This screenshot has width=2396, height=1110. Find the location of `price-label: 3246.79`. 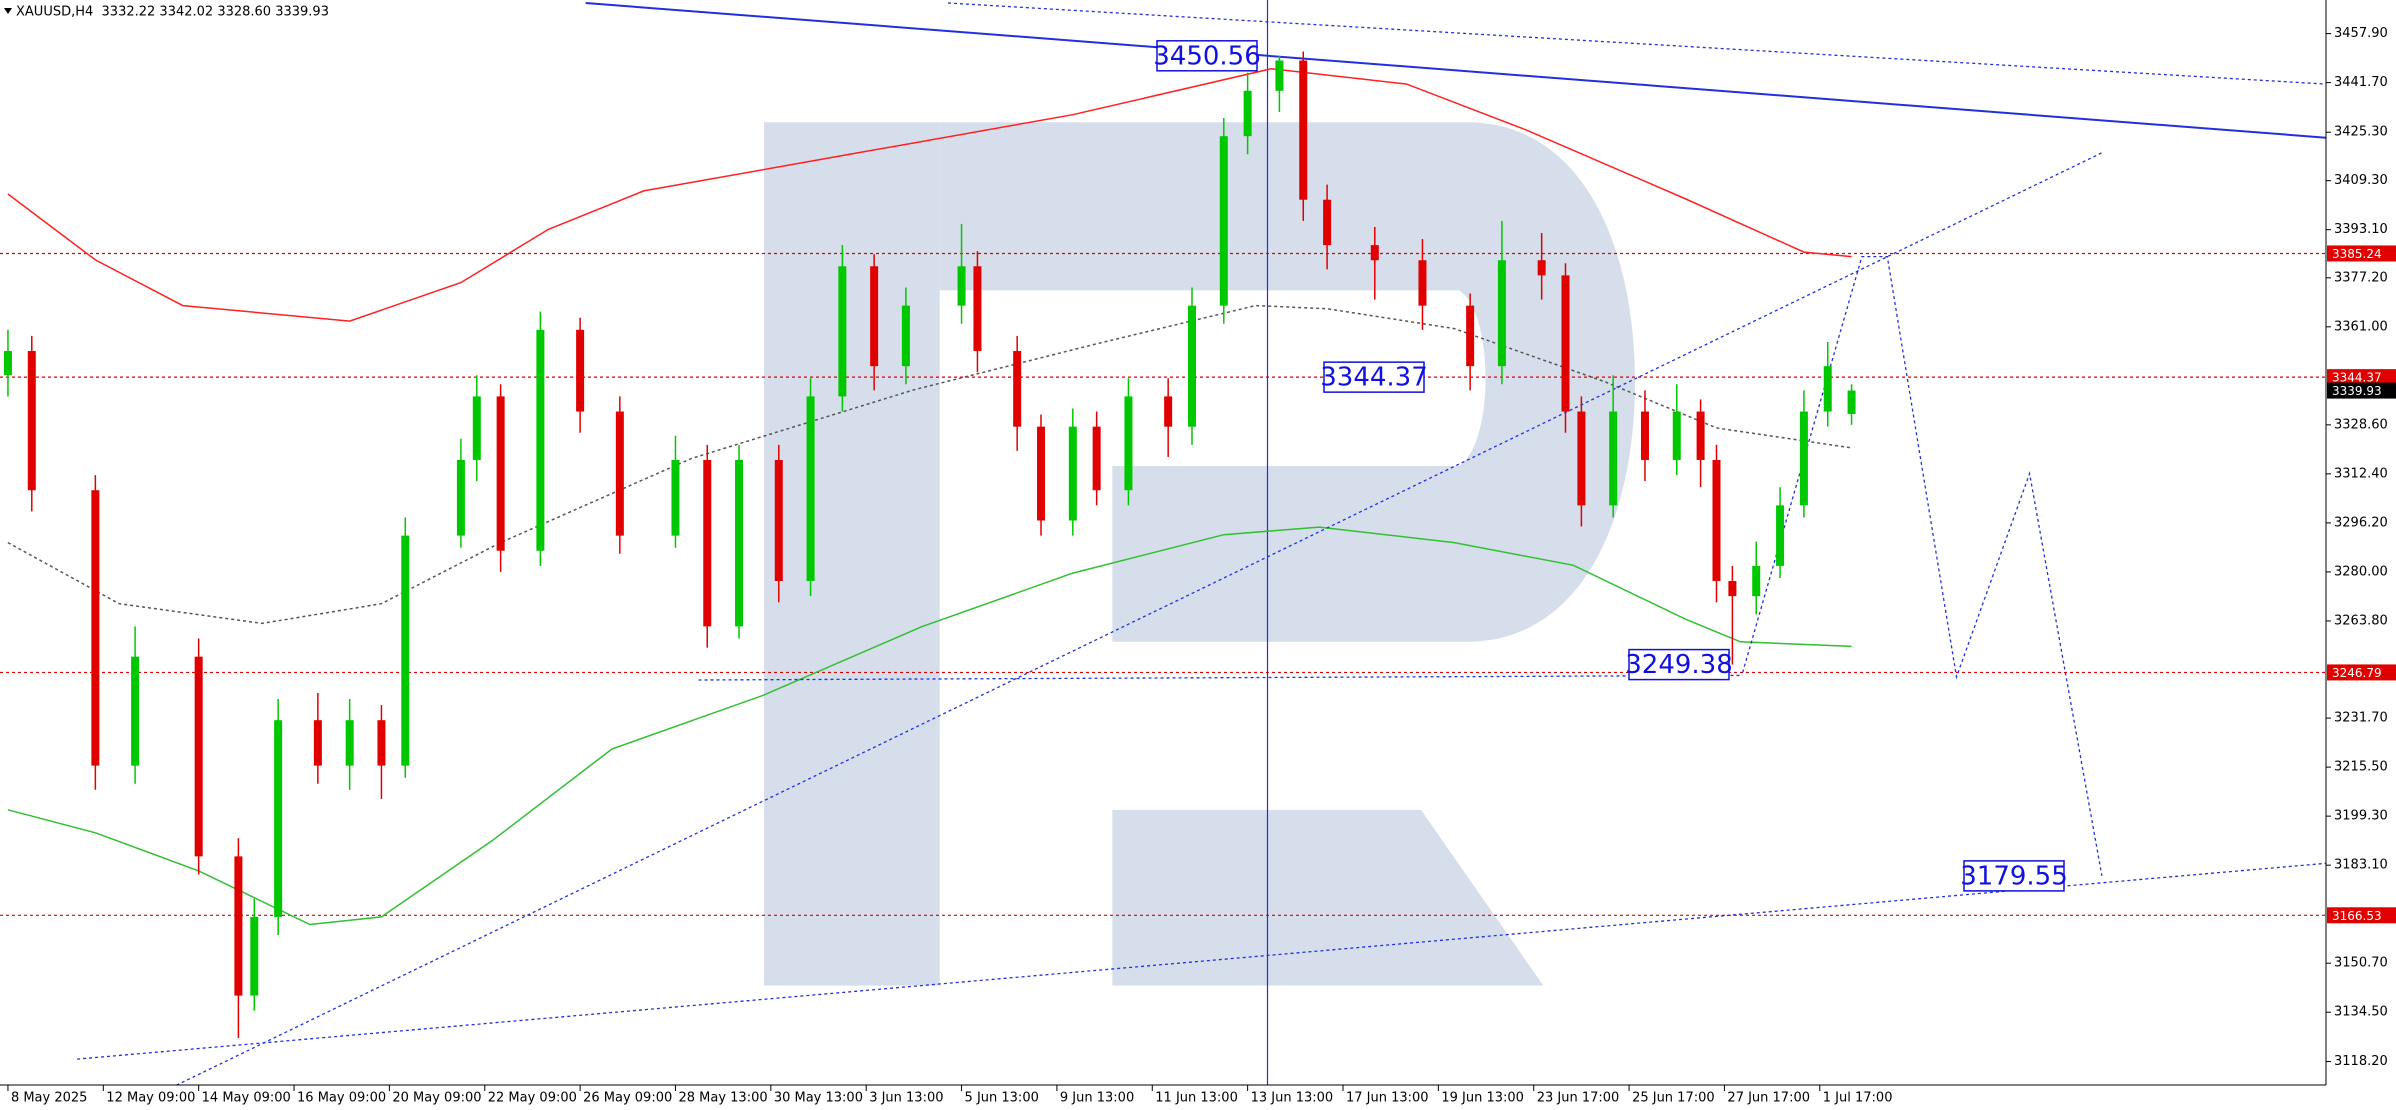

price-label: 3246.79 is located at coordinates (2357, 673).